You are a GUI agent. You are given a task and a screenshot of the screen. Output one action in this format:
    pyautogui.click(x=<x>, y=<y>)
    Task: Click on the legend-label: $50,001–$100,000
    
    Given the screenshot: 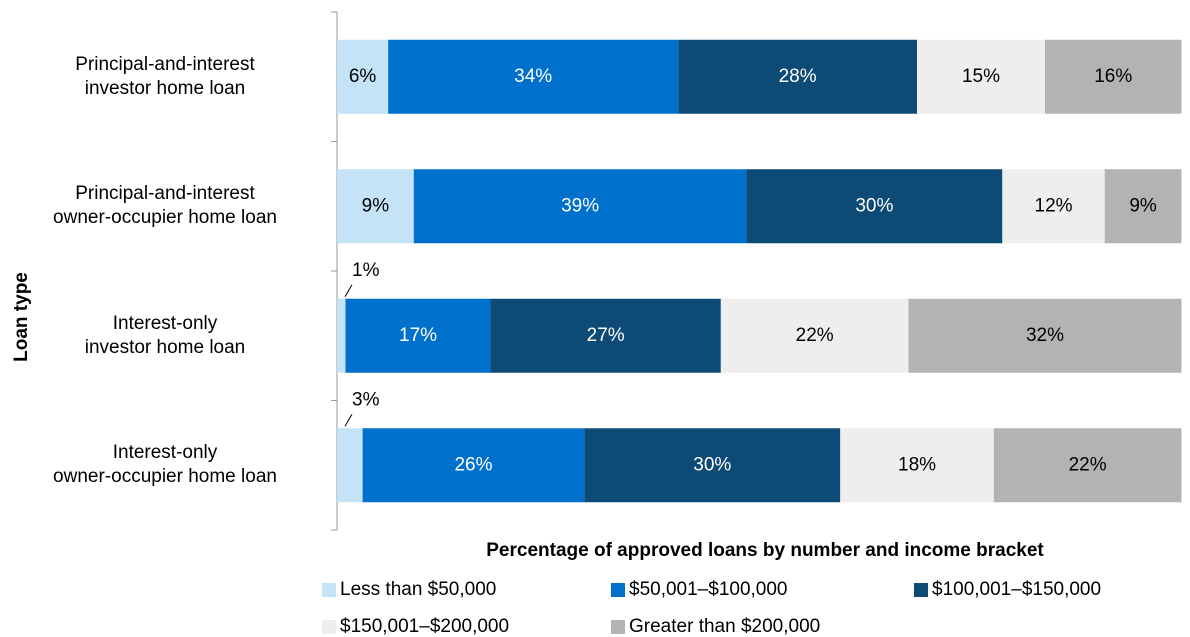 What is the action you would take?
    pyautogui.click(x=708, y=589)
    